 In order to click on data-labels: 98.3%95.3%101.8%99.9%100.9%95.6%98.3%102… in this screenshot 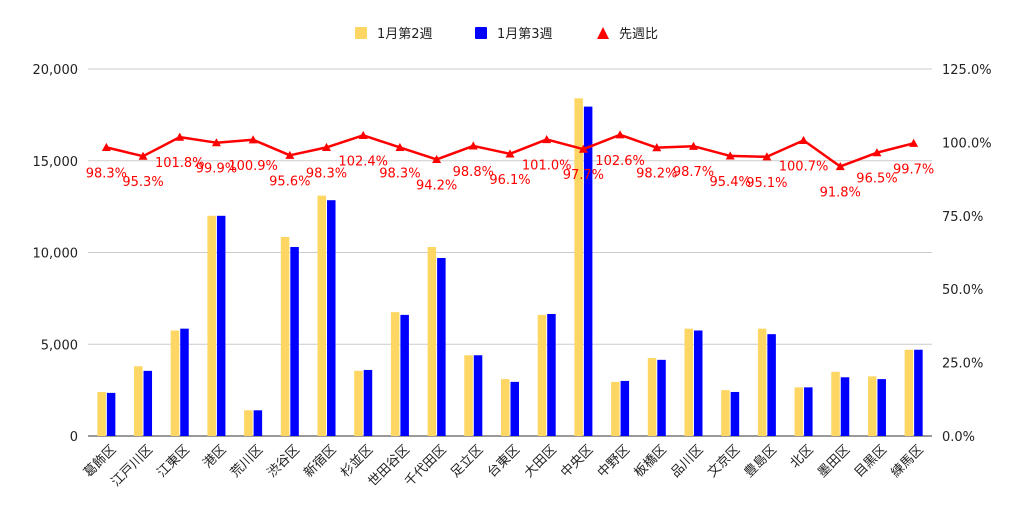, I will do `click(510, 177)`.